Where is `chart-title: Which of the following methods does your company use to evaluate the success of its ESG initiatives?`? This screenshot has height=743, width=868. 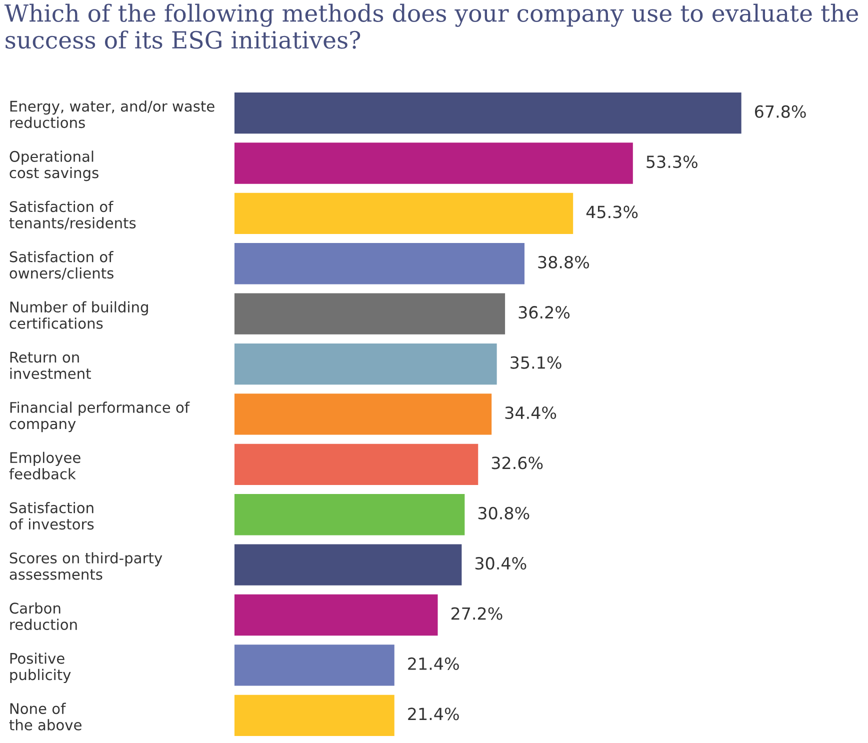 chart-title: Which of the following methods does your company use to evaluate the success of its ESG initiatives? is located at coordinates (431, 26).